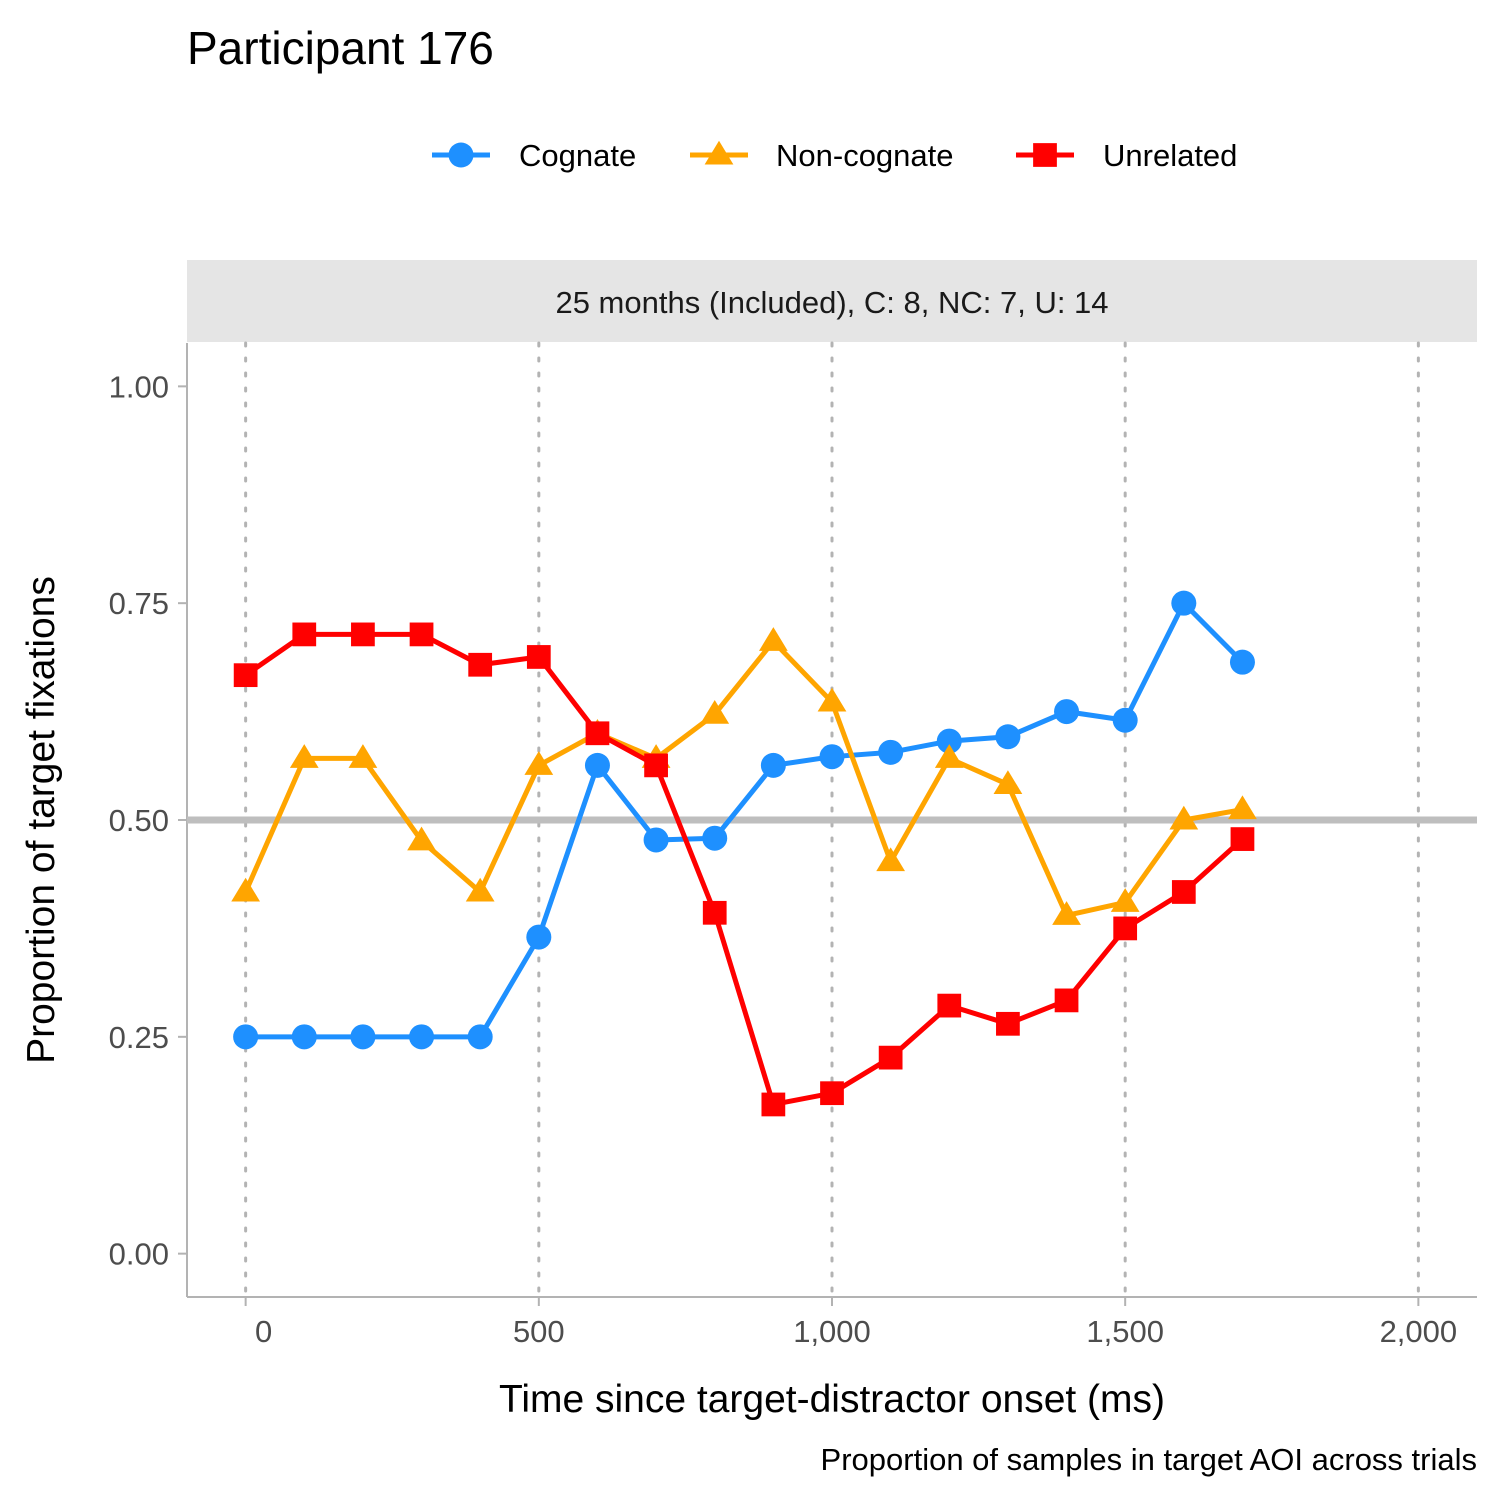 Image resolution: width=1500 pixels, height=1500 pixels. What do you see at coordinates (340, 48) in the screenshot?
I see `chart-title: Participant 176` at bounding box center [340, 48].